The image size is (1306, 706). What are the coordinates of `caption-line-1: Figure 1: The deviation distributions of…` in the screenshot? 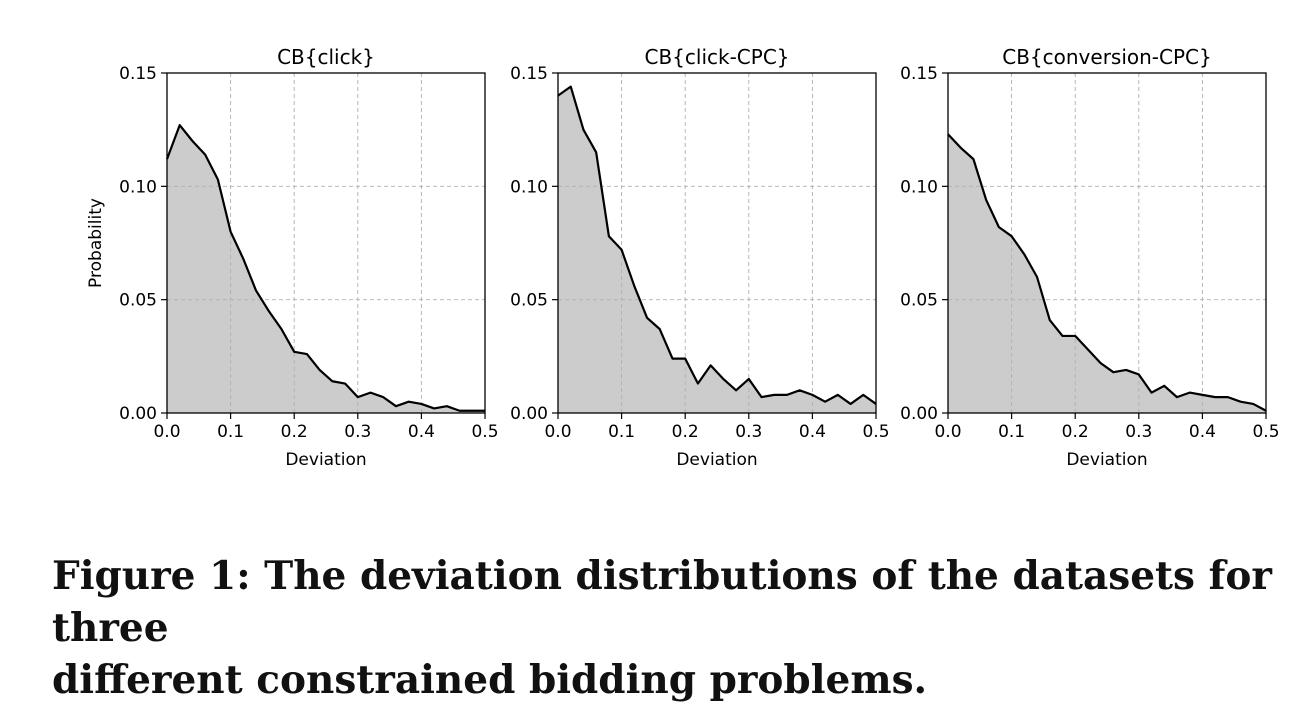 It's located at (662, 602).